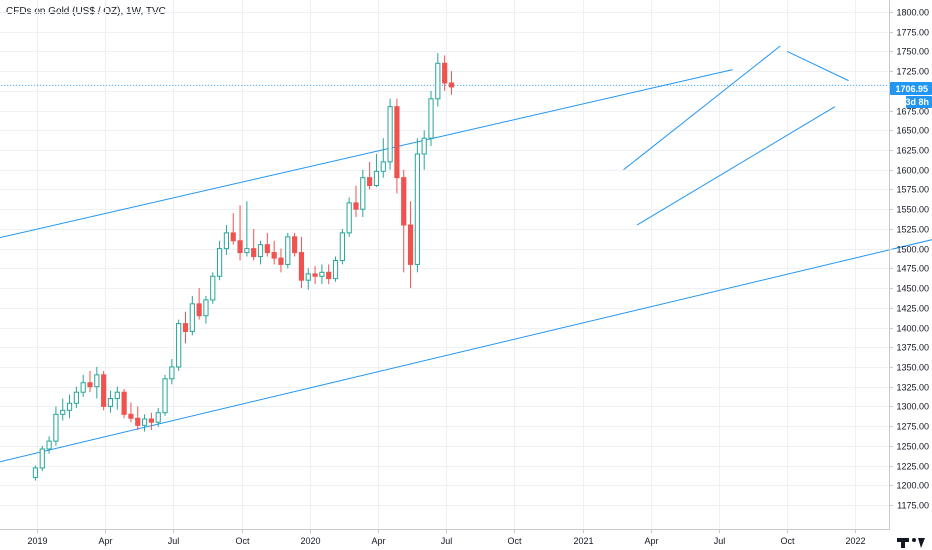  What do you see at coordinates (912, 329) in the screenshot?
I see `y-tick-label: 1400.00` at bounding box center [912, 329].